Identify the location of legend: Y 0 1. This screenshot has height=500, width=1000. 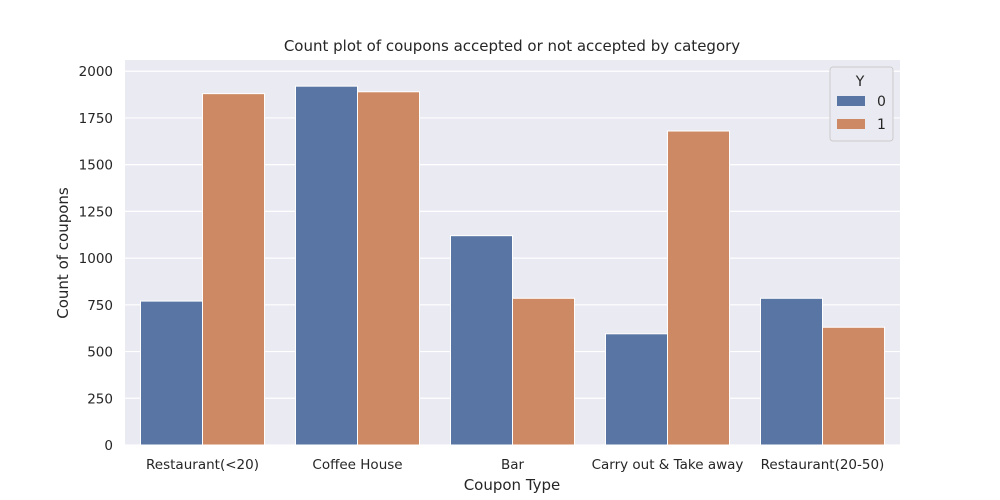
(861, 104).